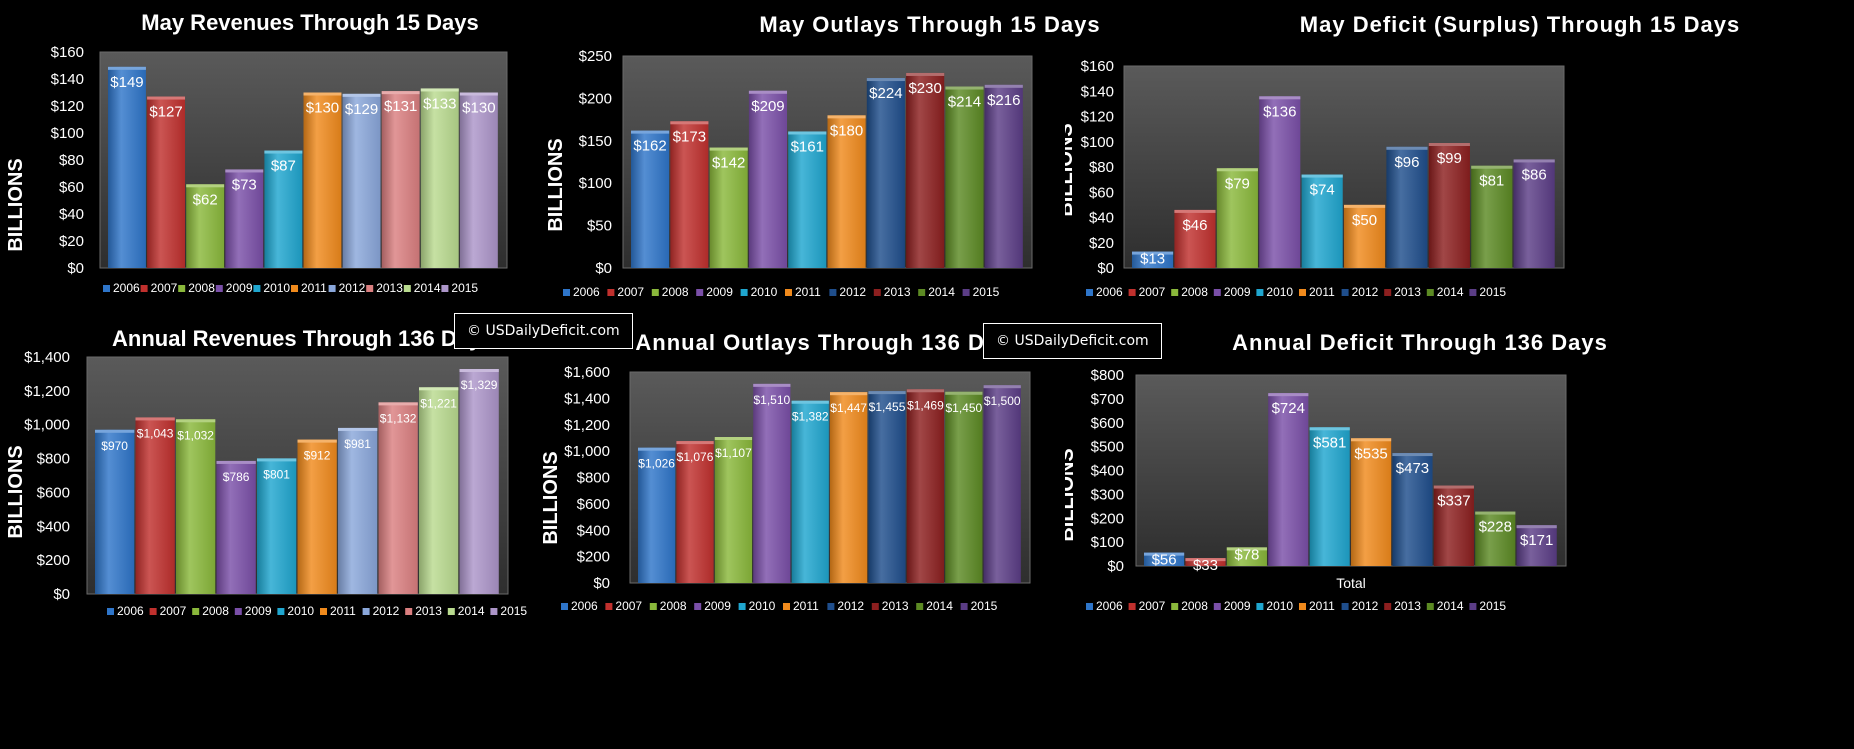 Image resolution: width=1854 pixels, height=749 pixels. Describe the element at coordinates (852, 292) in the screenshot. I see `legend-label: 2012` at that location.